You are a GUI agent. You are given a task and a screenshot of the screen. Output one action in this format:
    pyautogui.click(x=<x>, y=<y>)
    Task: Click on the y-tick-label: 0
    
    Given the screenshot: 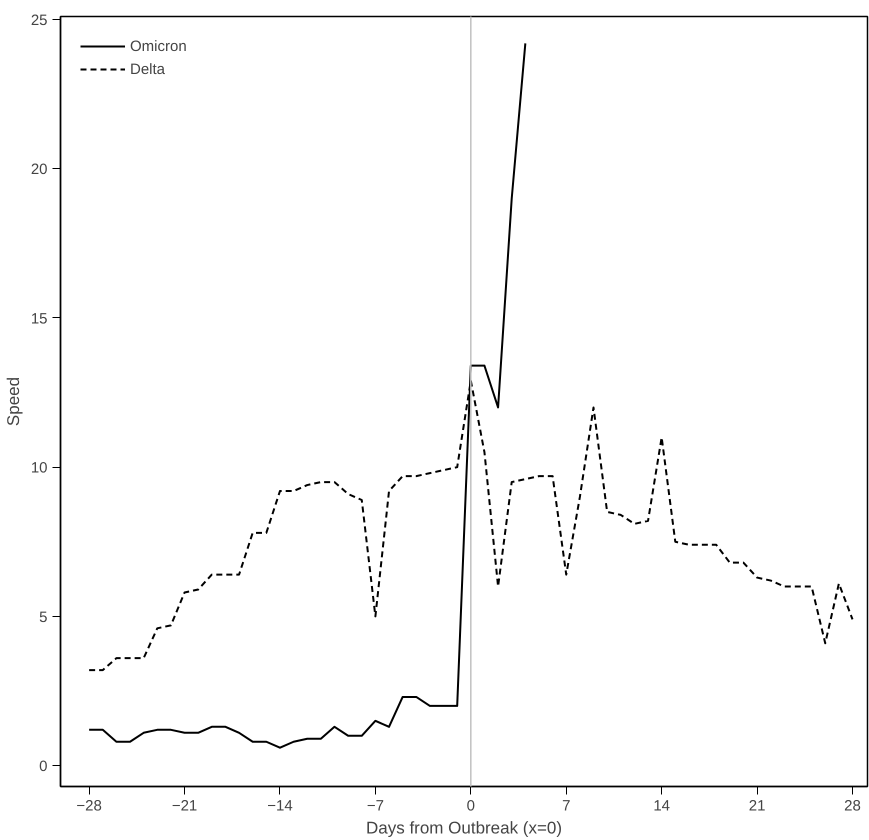 What is the action you would take?
    pyautogui.click(x=43, y=767)
    